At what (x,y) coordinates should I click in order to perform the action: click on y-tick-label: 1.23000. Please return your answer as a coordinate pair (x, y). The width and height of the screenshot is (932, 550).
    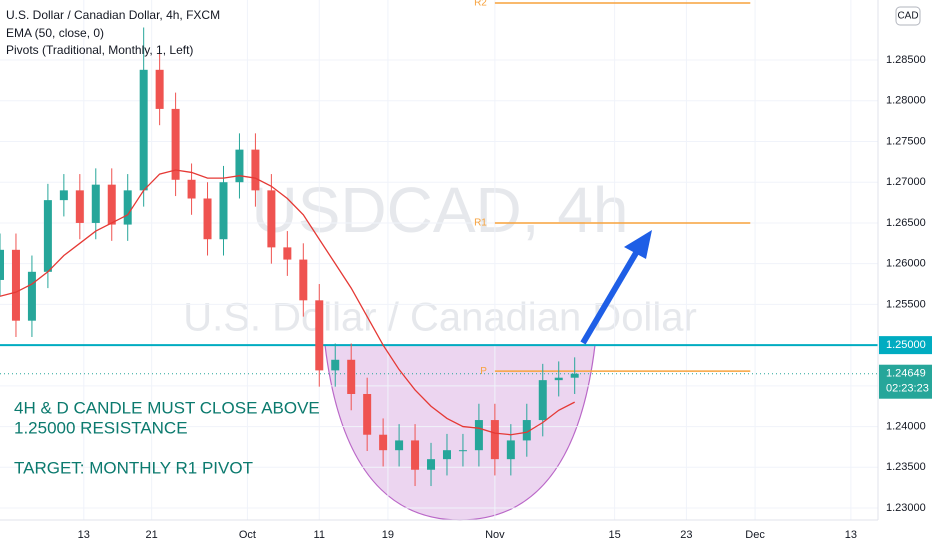
    Looking at the image, I should click on (906, 508).